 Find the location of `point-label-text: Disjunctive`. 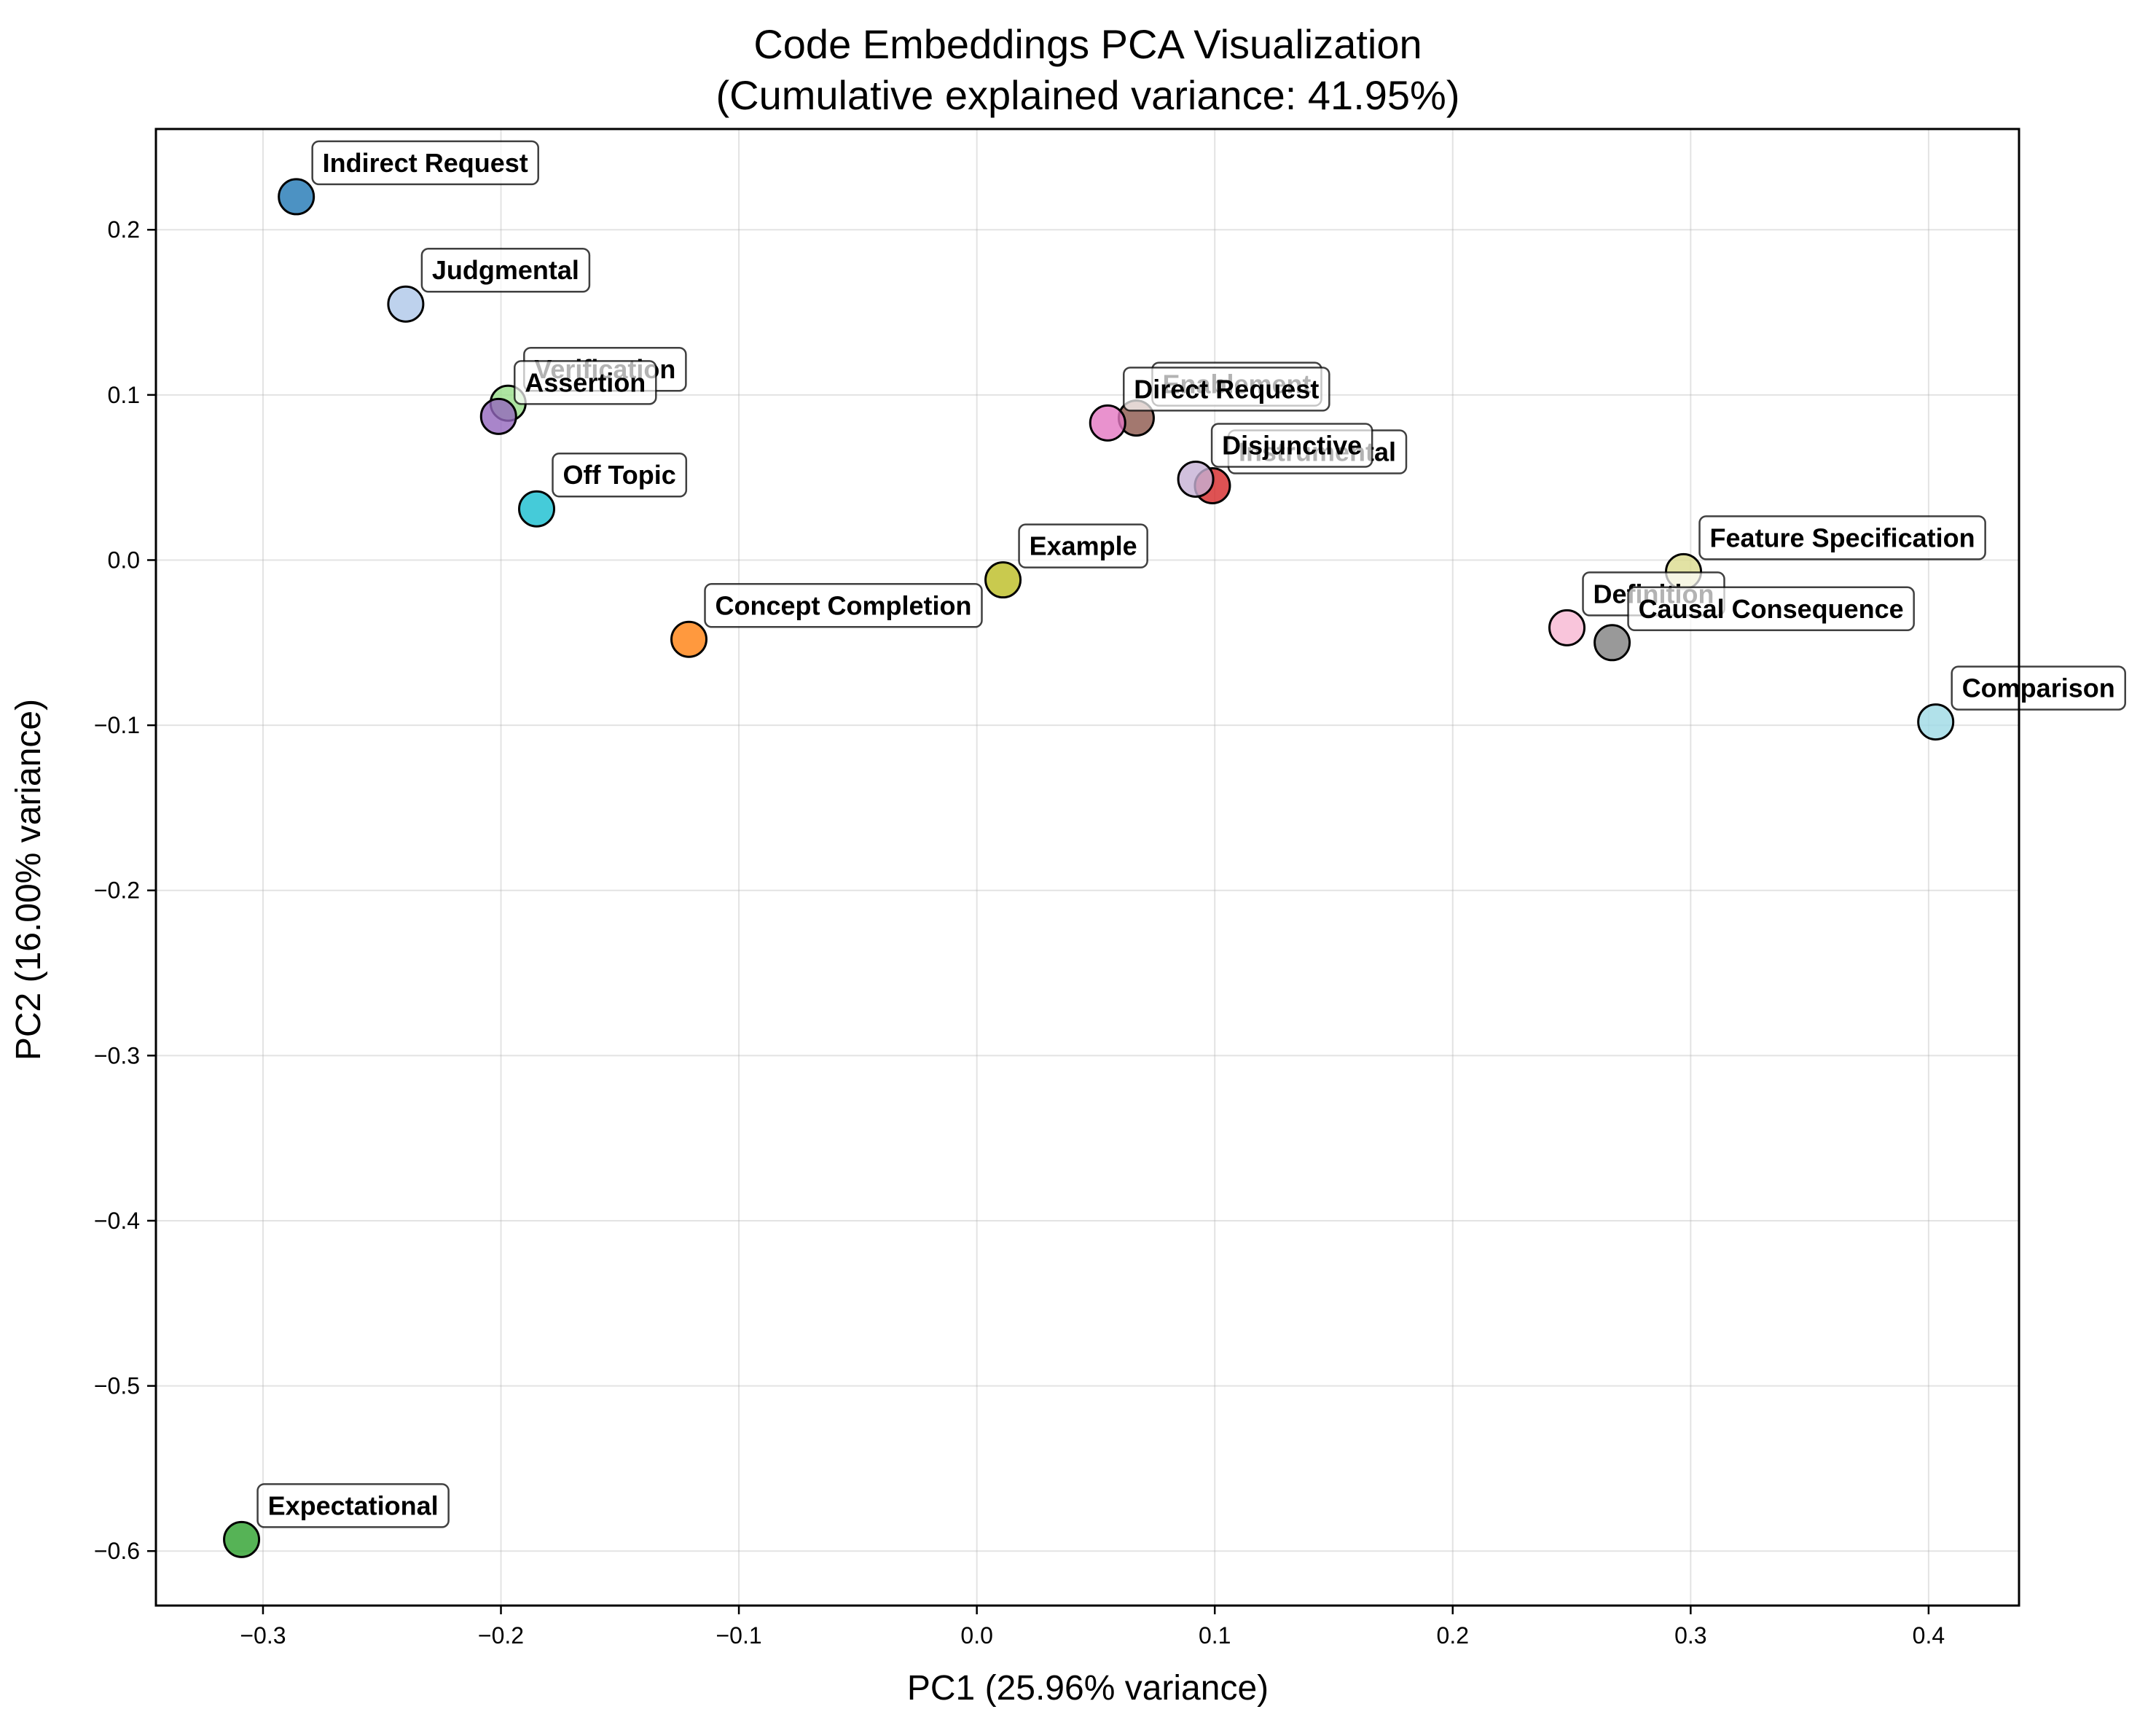

point-label-text: Disjunctive is located at coordinates (1292, 445).